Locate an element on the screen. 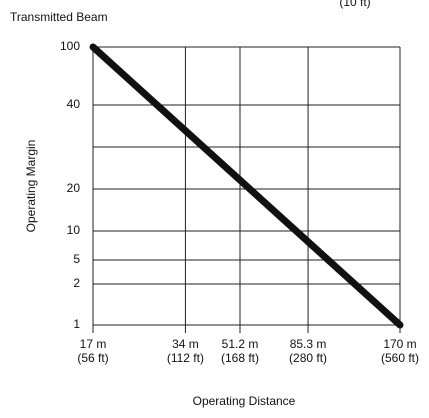  x-tick-sublabel: (168 ft) is located at coordinates (240, 358).